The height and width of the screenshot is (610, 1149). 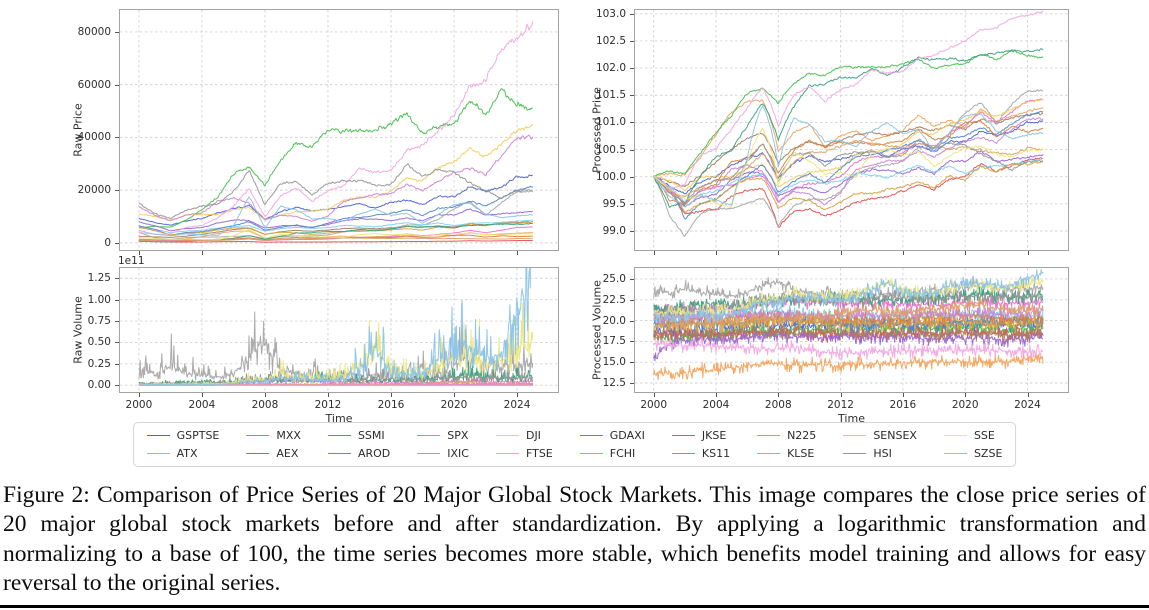 I want to click on y-tick-label: 12.5, so click(x=614, y=383).